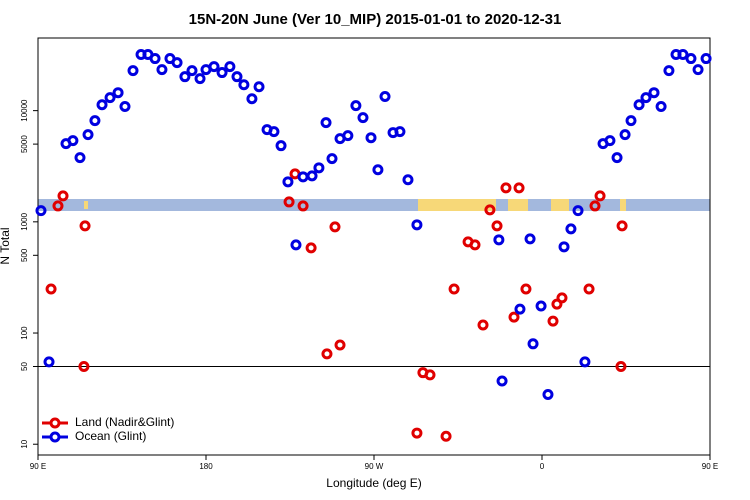  I want to click on y-tick-label: 100, so click(24, 333).